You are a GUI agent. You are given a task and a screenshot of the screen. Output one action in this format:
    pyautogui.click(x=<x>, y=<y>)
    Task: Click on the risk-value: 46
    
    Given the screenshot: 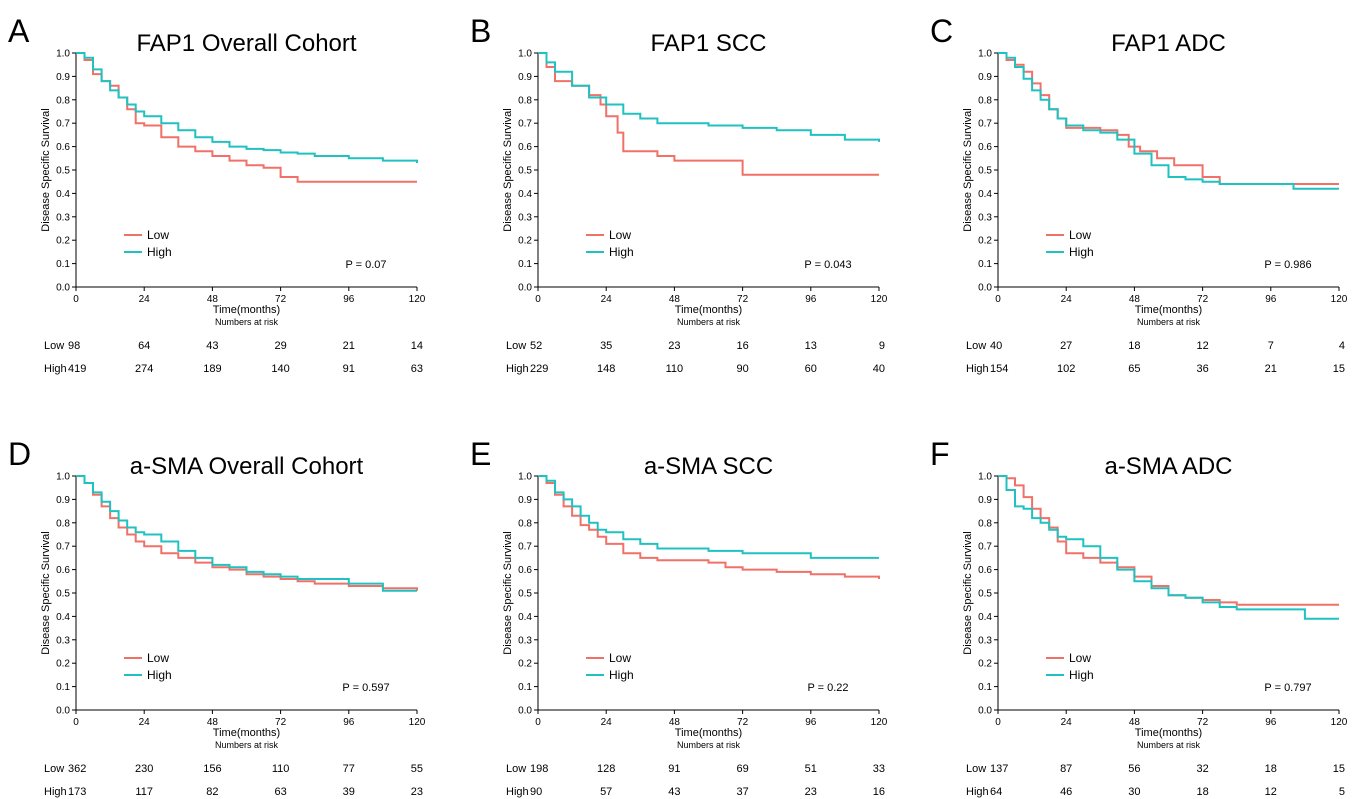 What is the action you would take?
    pyautogui.click(x=1066, y=792)
    